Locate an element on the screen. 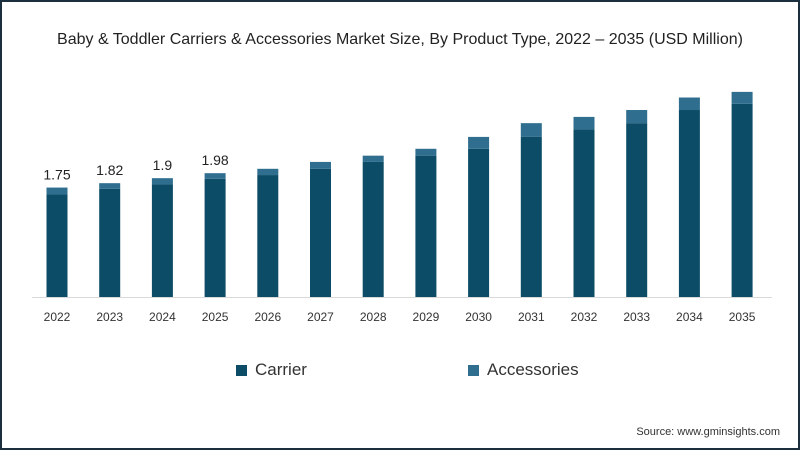 The height and width of the screenshot is (450, 800). bar-accessories-2030 is located at coordinates (479, 142).